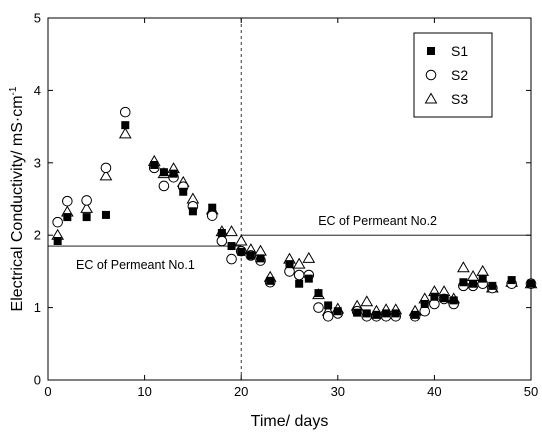 The image size is (542, 432). What do you see at coordinates (37, 162) in the screenshot?
I see `y-tick-label: 3` at bounding box center [37, 162].